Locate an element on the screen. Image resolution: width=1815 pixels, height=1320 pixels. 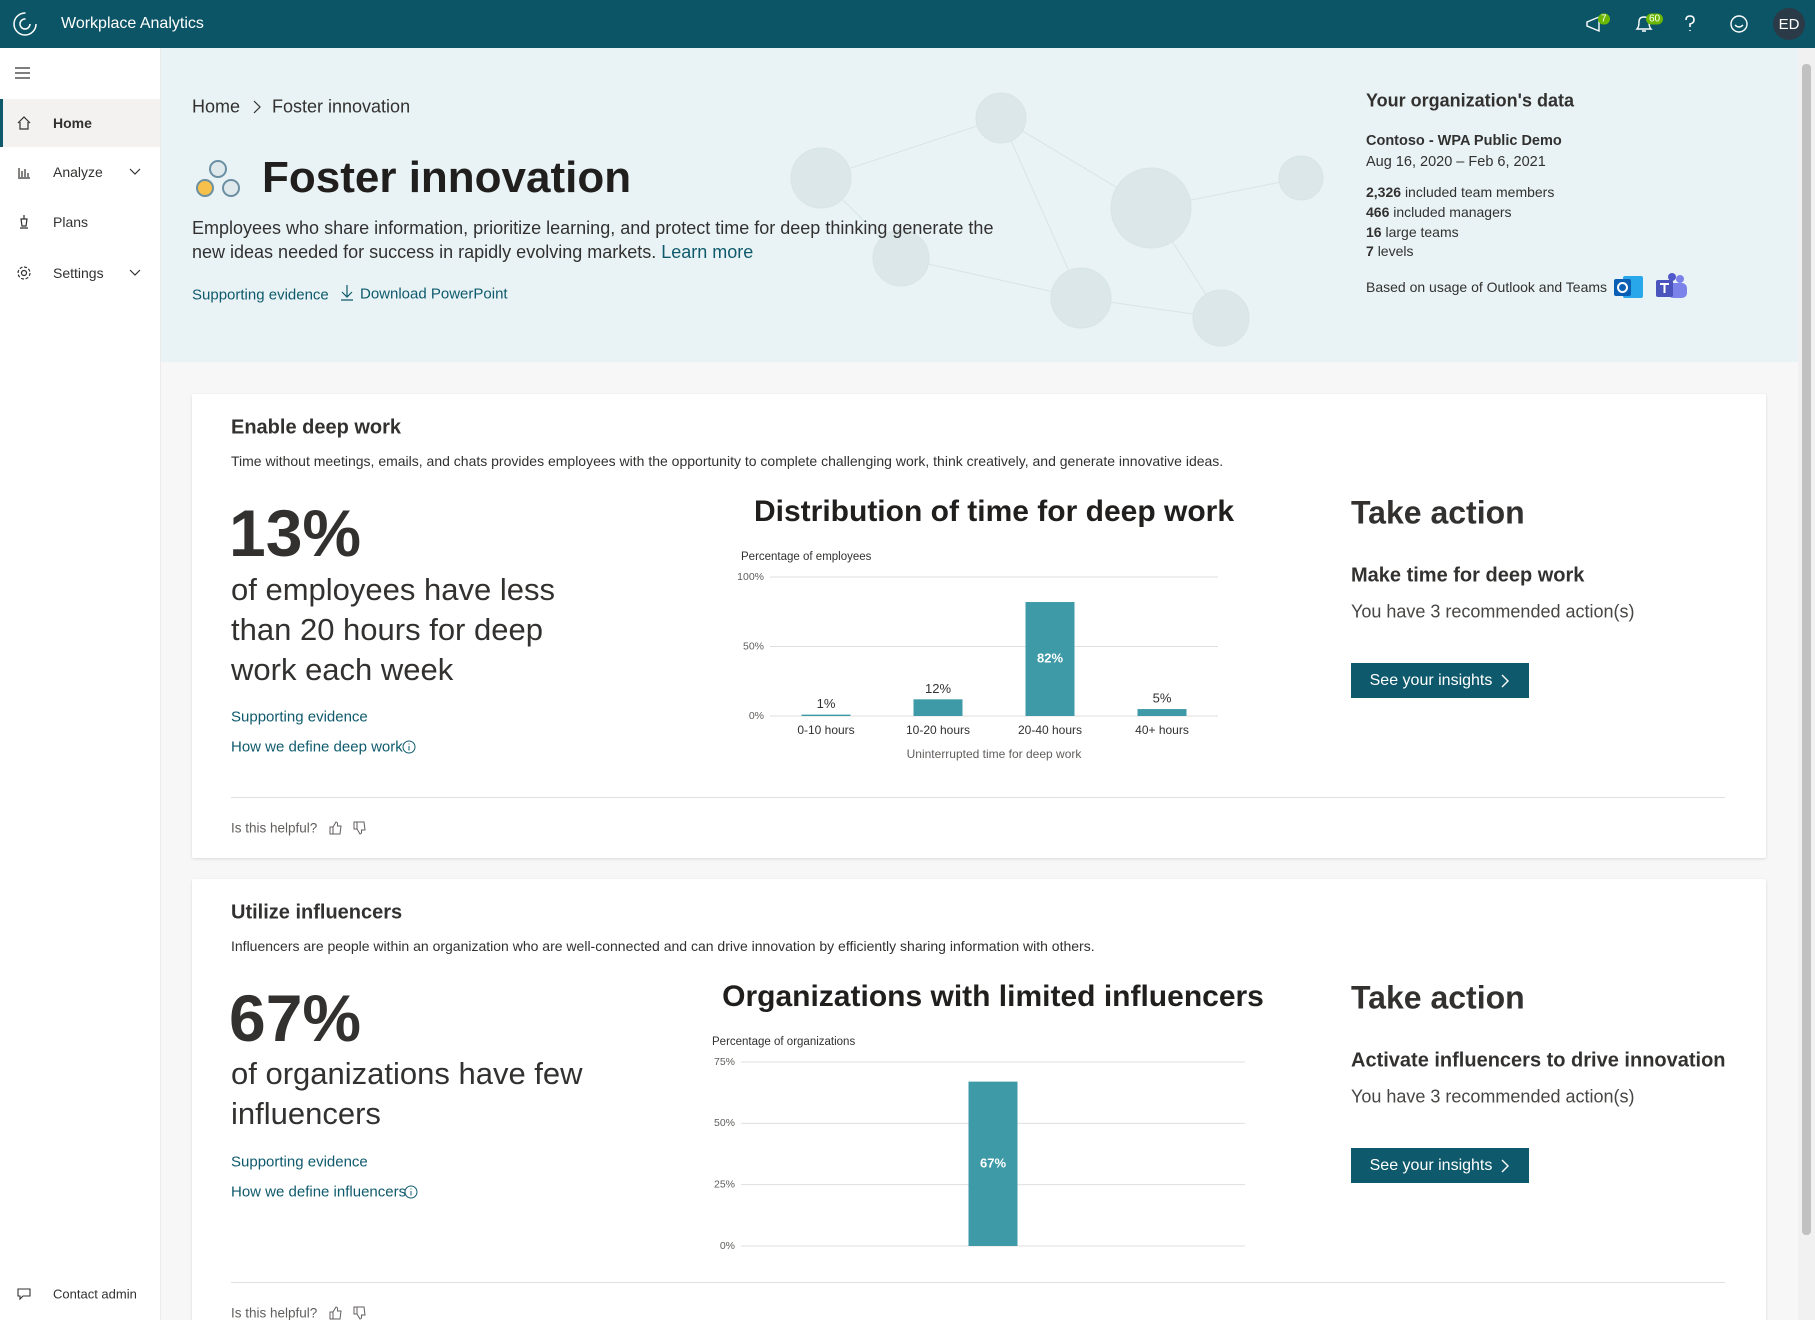
user-avatar: ED is located at coordinates (1789, 24).